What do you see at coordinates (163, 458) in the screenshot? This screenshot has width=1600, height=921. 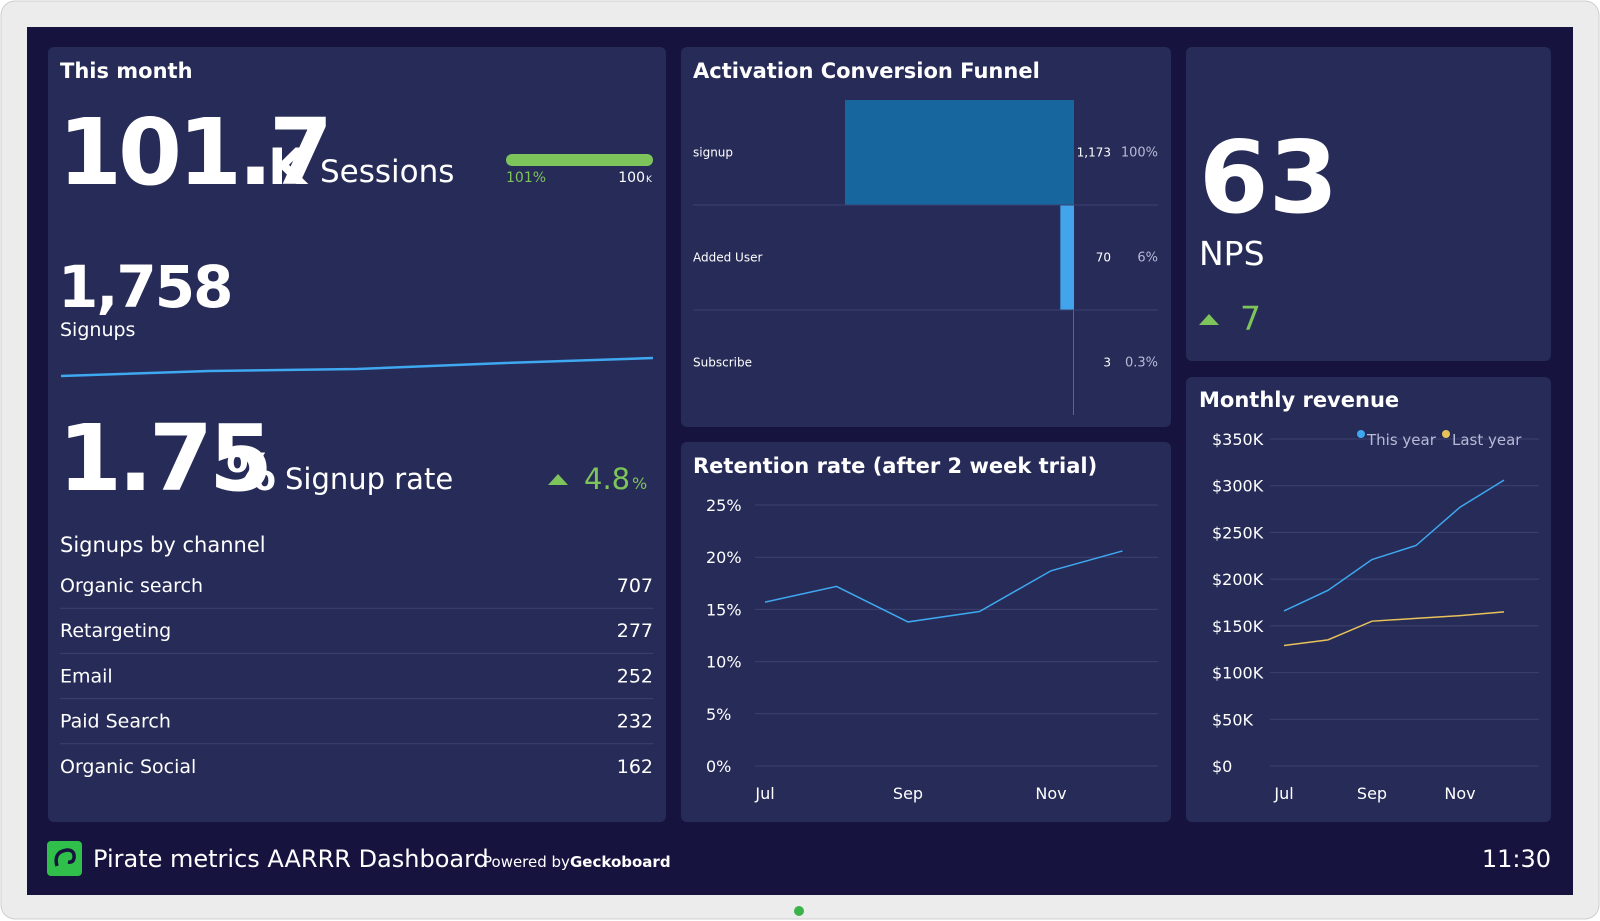 I see `big-number: 1.75` at bounding box center [163, 458].